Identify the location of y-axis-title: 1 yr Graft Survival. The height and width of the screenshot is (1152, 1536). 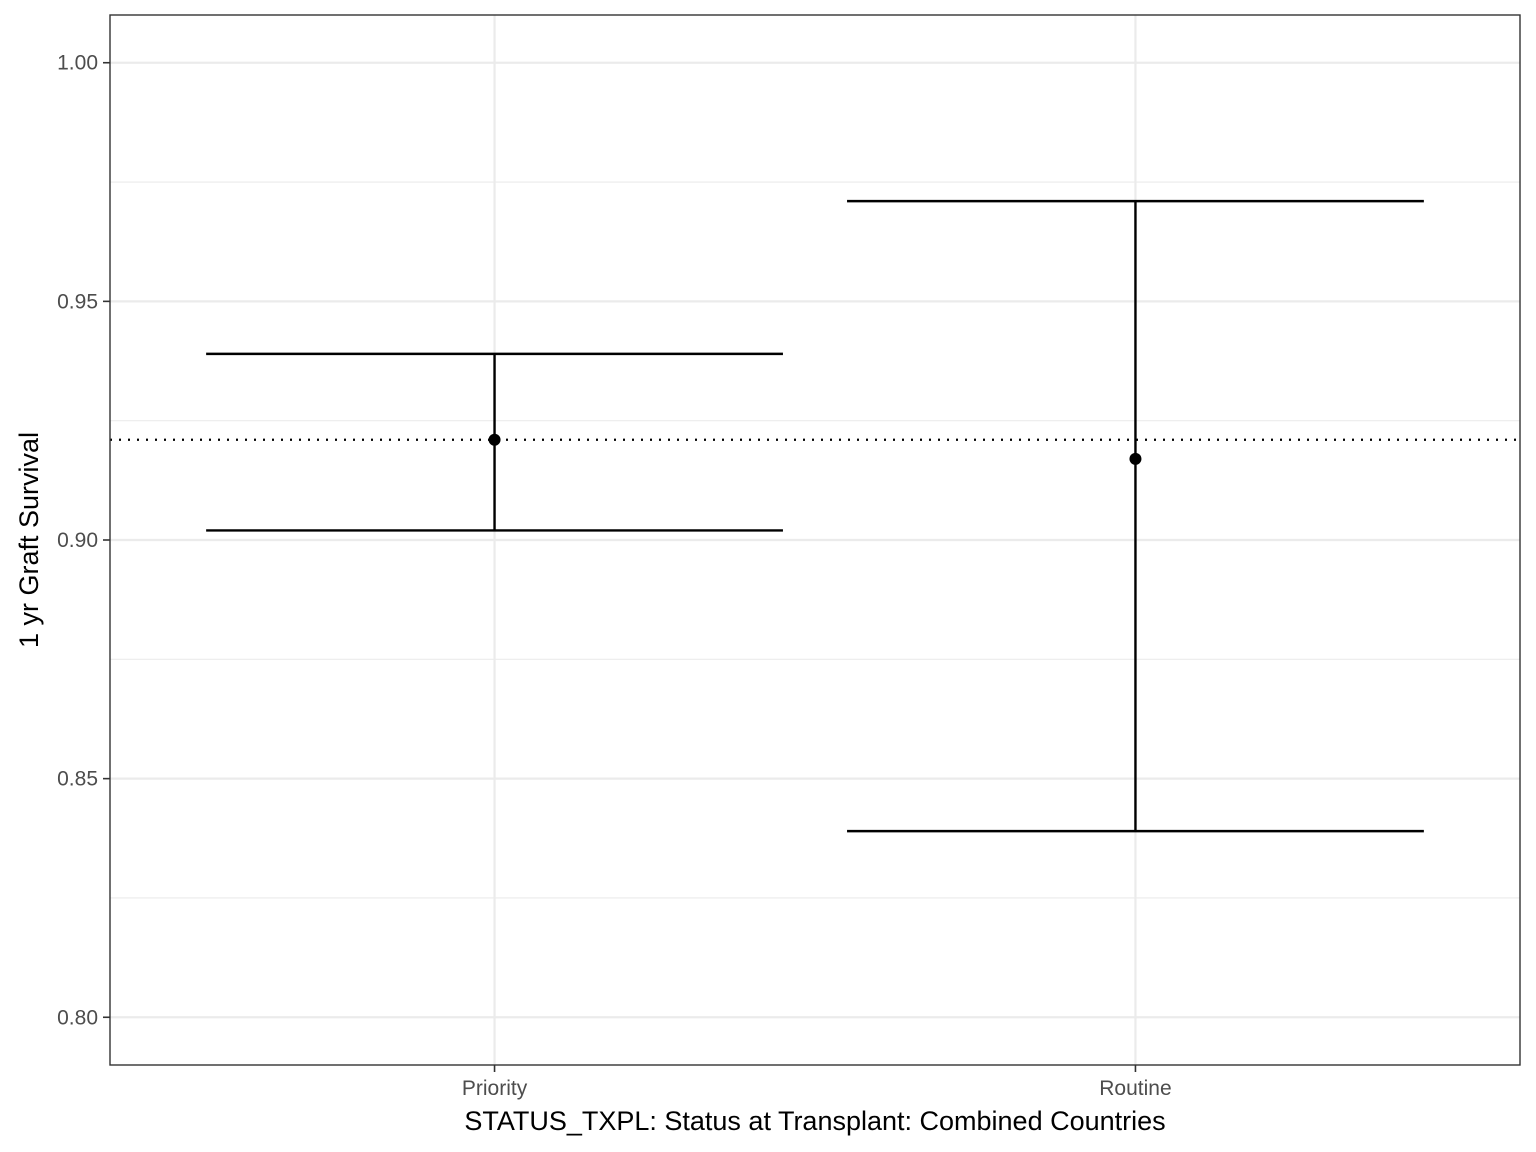
(29, 540).